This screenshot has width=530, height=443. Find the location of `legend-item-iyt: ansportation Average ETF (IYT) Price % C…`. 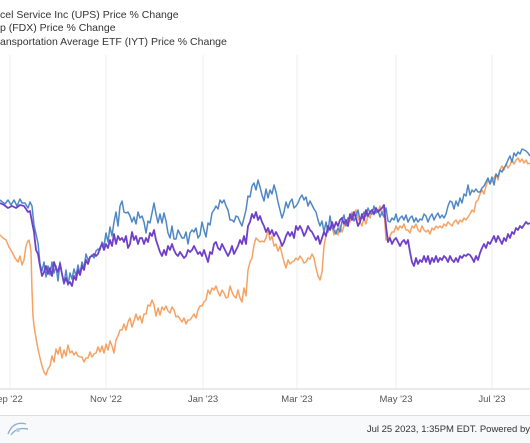

legend-item-iyt: ansportation Average ETF (IYT) Price % C… is located at coordinates (113, 41).